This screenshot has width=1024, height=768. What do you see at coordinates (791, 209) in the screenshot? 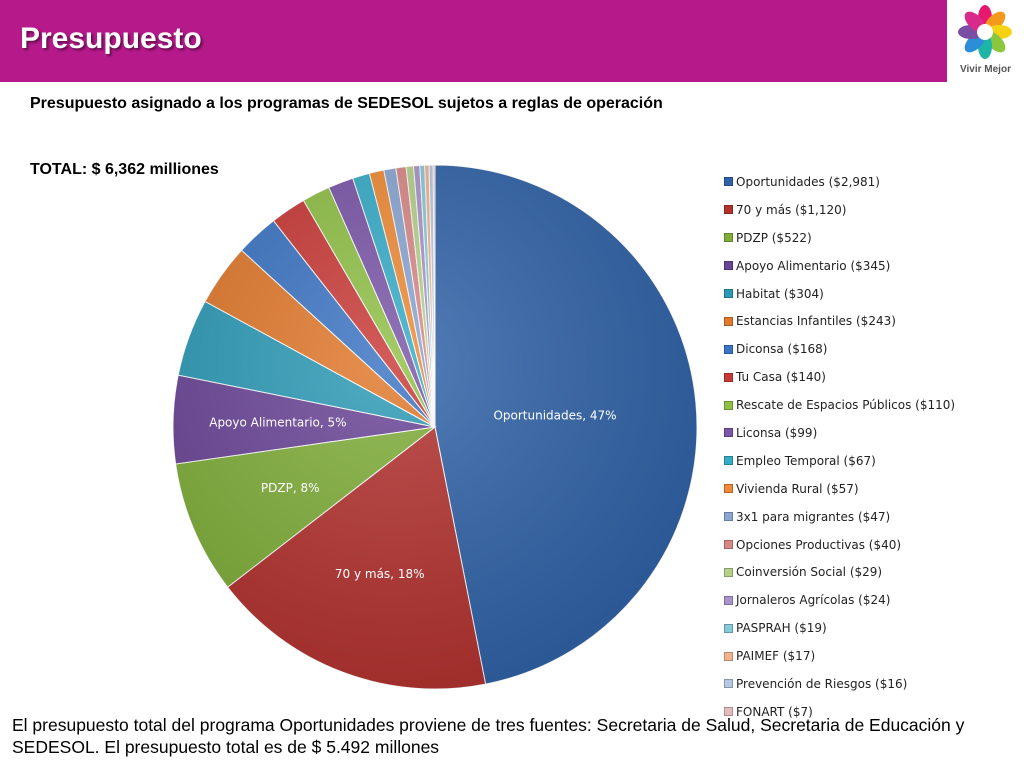
I see `legend-label: 70 y más ($1,120)` at bounding box center [791, 209].